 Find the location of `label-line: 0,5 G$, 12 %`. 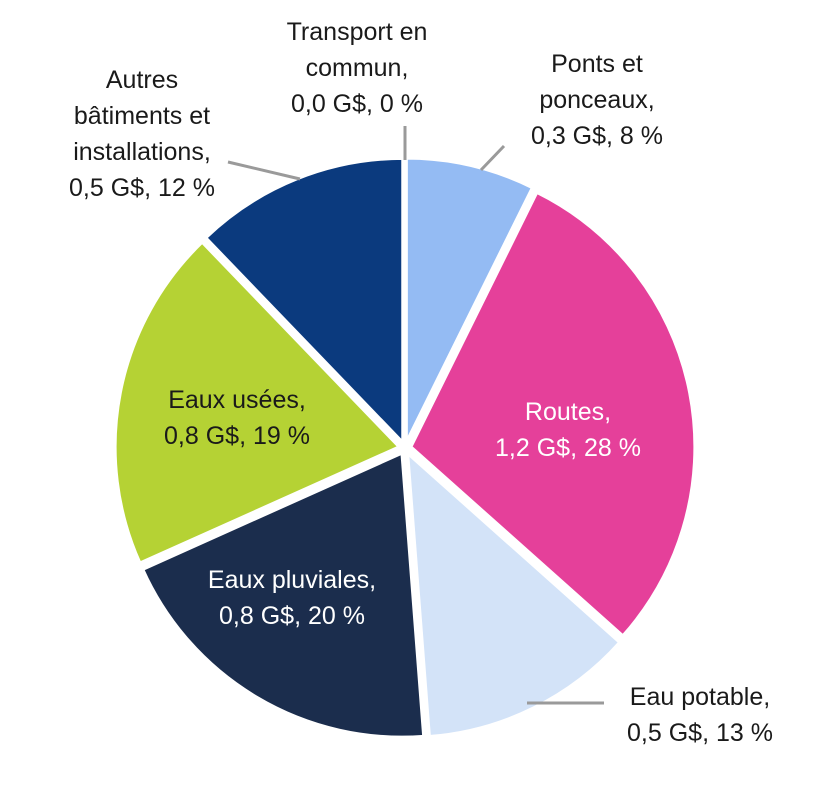

label-line: 0,5 G$, 12 % is located at coordinates (142, 188).